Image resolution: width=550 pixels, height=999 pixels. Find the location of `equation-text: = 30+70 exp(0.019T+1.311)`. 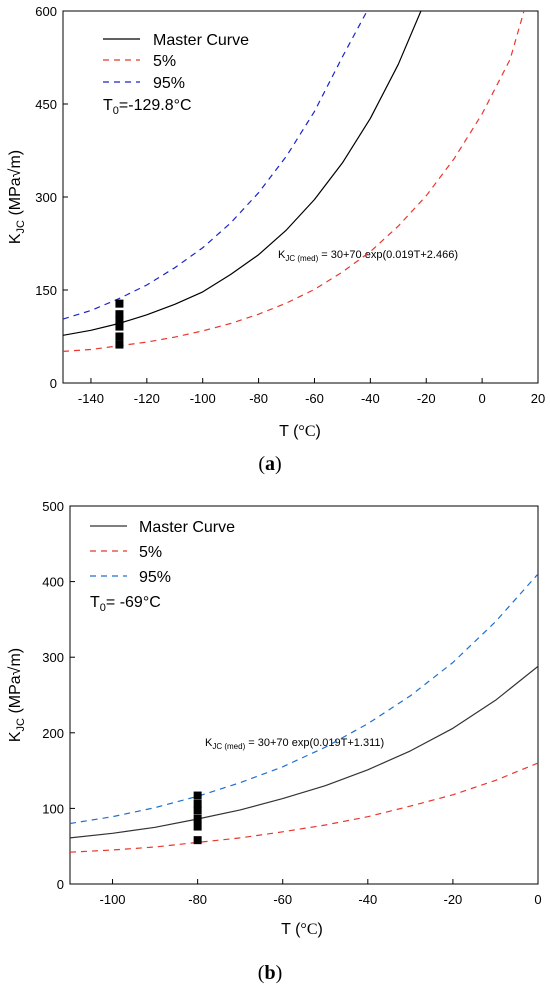

equation-text: = 30+70 exp(0.019T+1.311) is located at coordinates (314, 743).